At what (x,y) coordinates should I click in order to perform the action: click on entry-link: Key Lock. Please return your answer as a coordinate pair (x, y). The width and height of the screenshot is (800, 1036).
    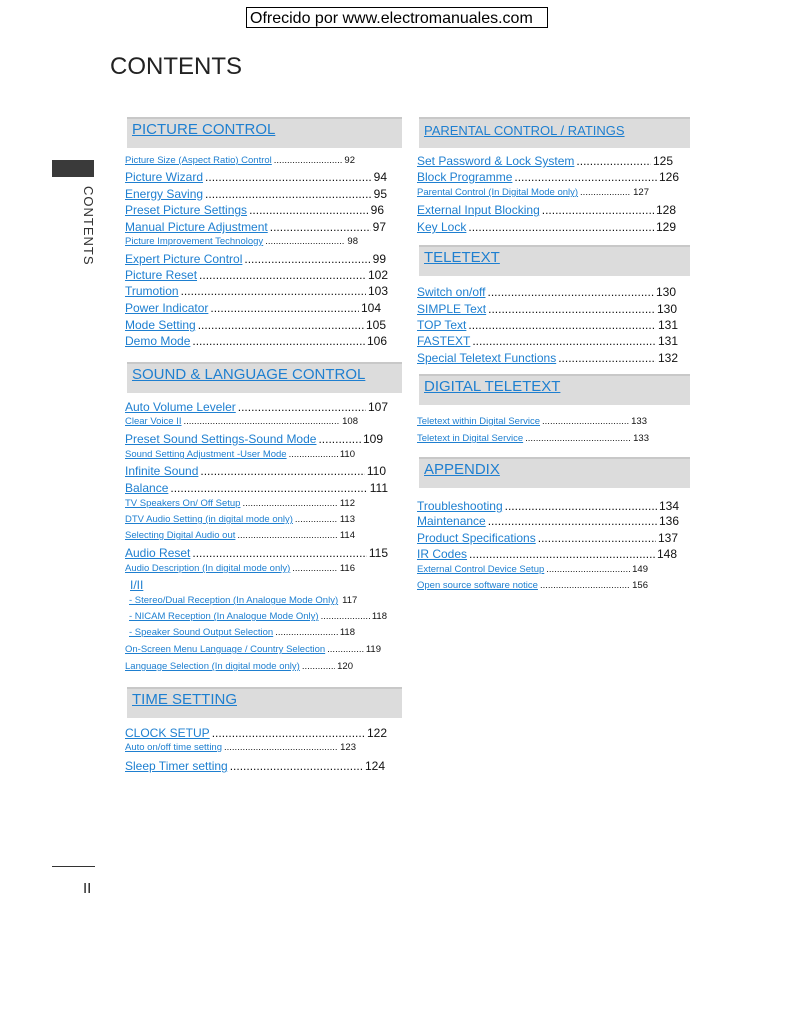
    Looking at the image, I should click on (442, 227).